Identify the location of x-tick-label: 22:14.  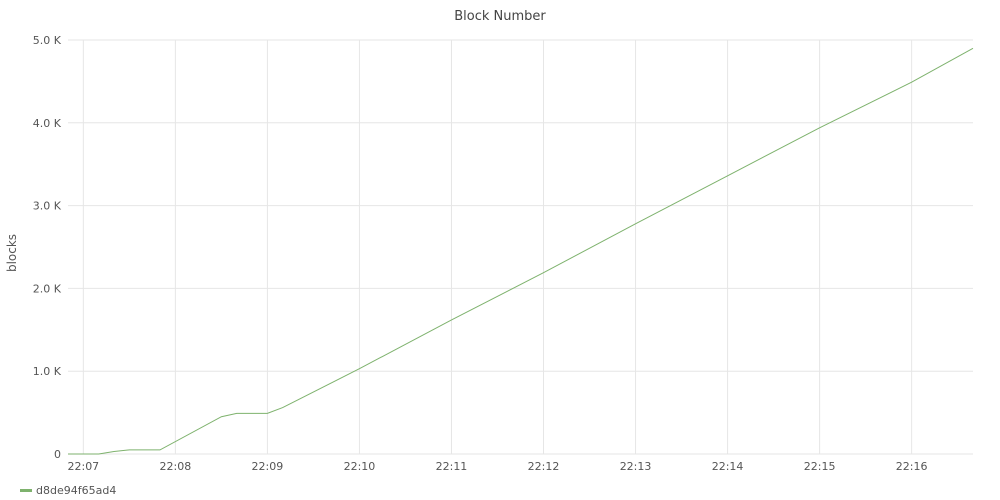
(728, 466).